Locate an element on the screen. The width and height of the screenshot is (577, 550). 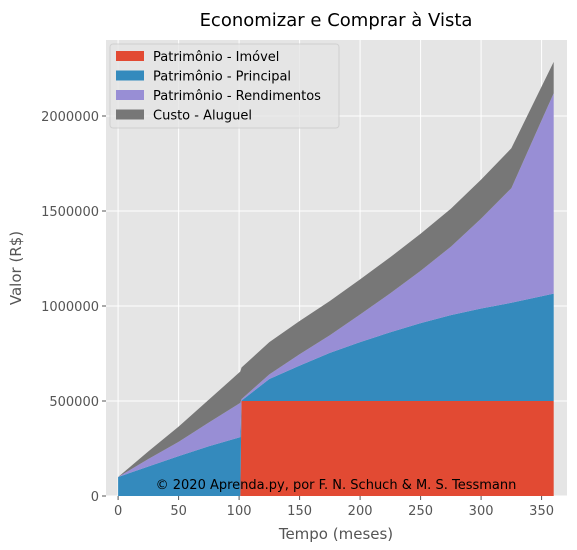
y-axis-ticks: 0 500000 1000000 1500000 2000000 is located at coordinates (73, 307).